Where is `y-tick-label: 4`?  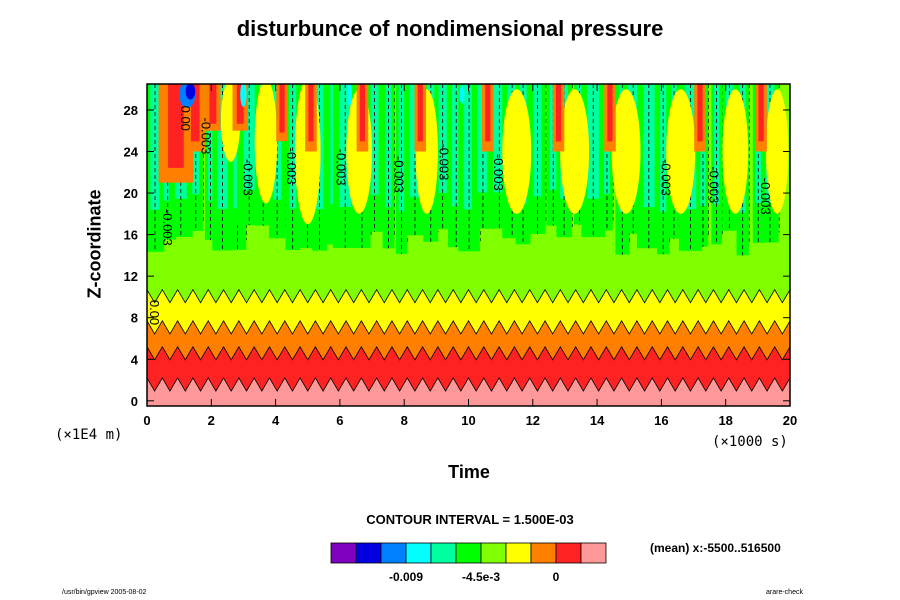 y-tick-label: 4 is located at coordinates (135, 359).